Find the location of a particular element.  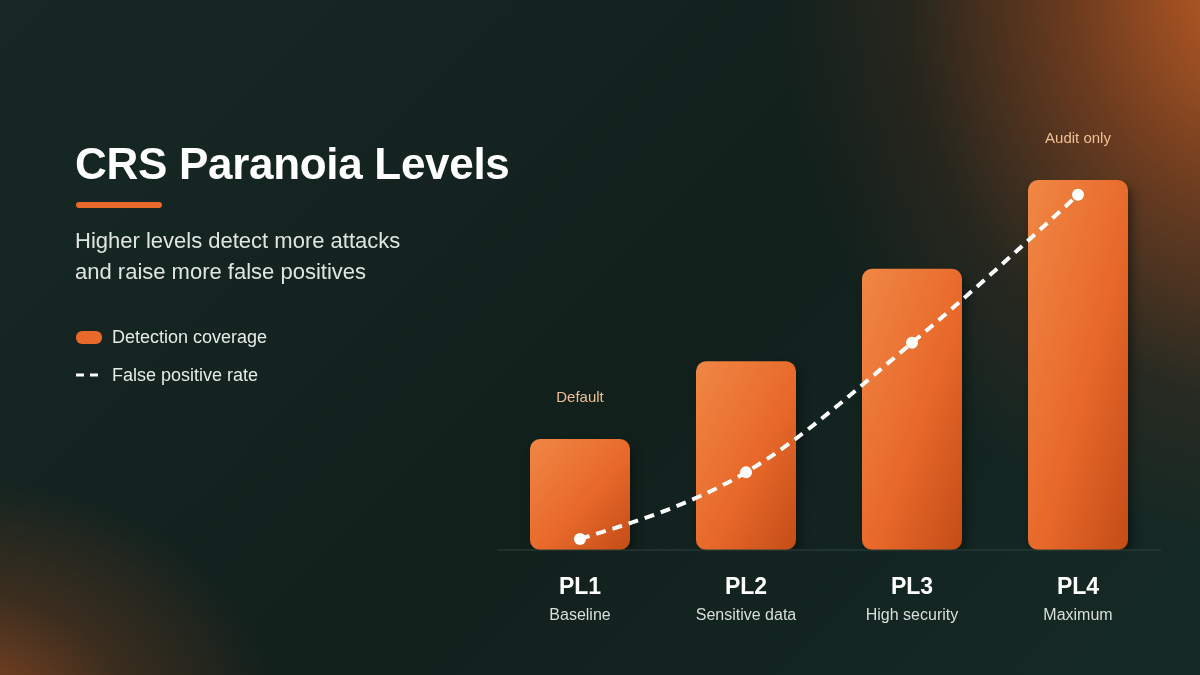

legend-label: Detection coverage is located at coordinates (190, 337).